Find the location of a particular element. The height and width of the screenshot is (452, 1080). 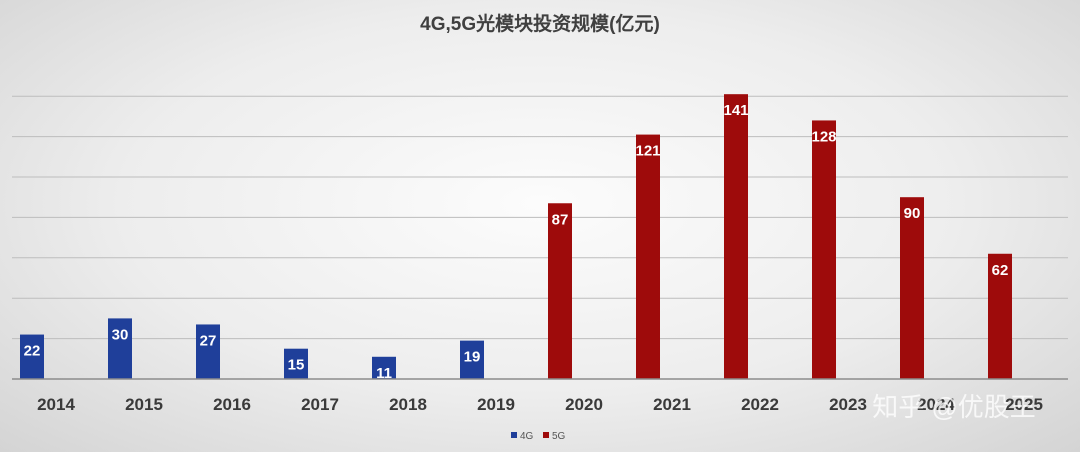

x-tick-label: 2024 is located at coordinates (936, 404).